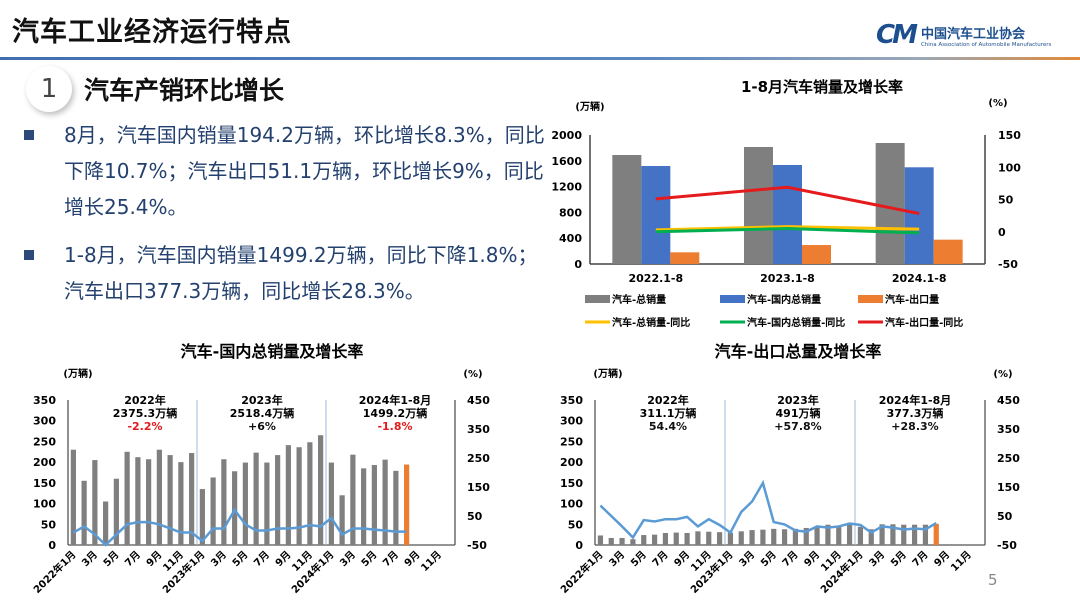  What do you see at coordinates (787, 278) in the screenshot?
I see `x-tick-label: 2023.1-8` at bounding box center [787, 278].